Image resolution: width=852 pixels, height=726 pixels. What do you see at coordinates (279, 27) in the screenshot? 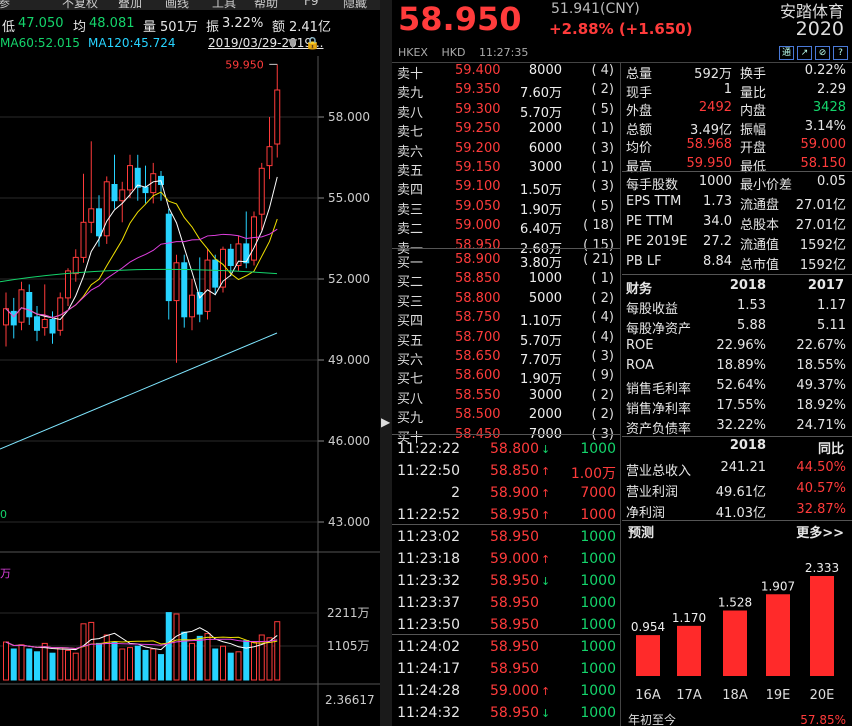
I see `amt-label: 额` at bounding box center [279, 27].